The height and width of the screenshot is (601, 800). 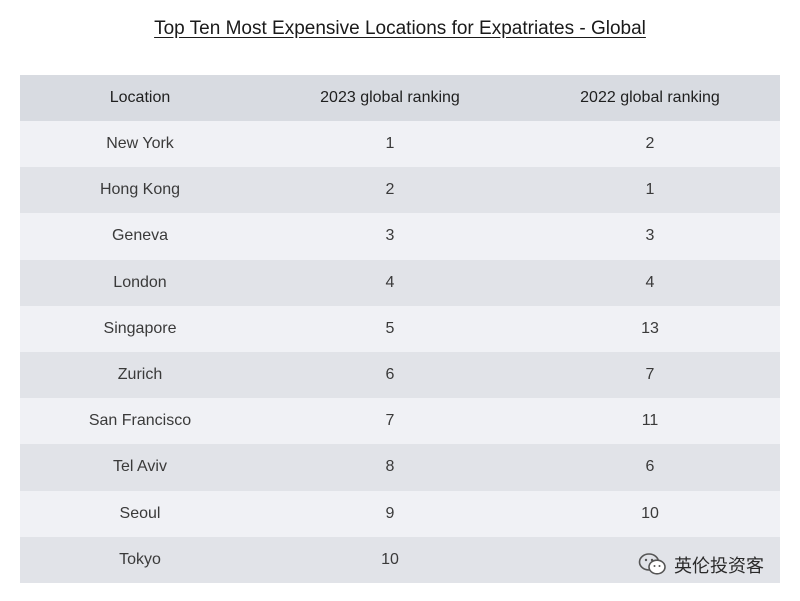 What do you see at coordinates (390, 97) in the screenshot?
I see `column-header-2023-ranking: 2023 global ranking` at bounding box center [390, 97].